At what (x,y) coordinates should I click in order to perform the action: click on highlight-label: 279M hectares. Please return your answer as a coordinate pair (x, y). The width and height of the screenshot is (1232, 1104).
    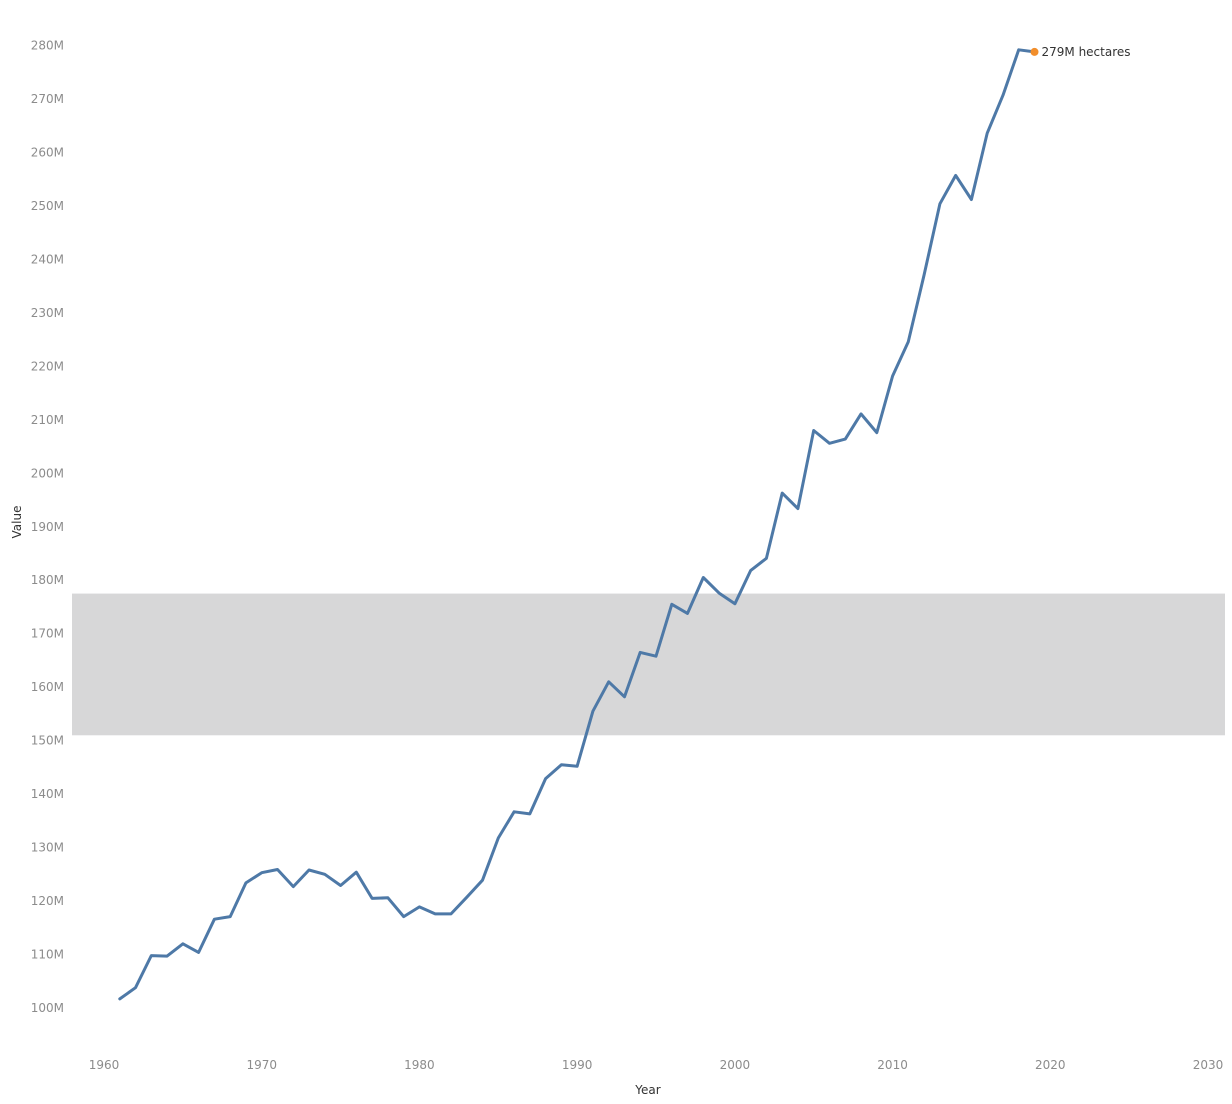
    Looking at the image, I should click on (1086, 52).